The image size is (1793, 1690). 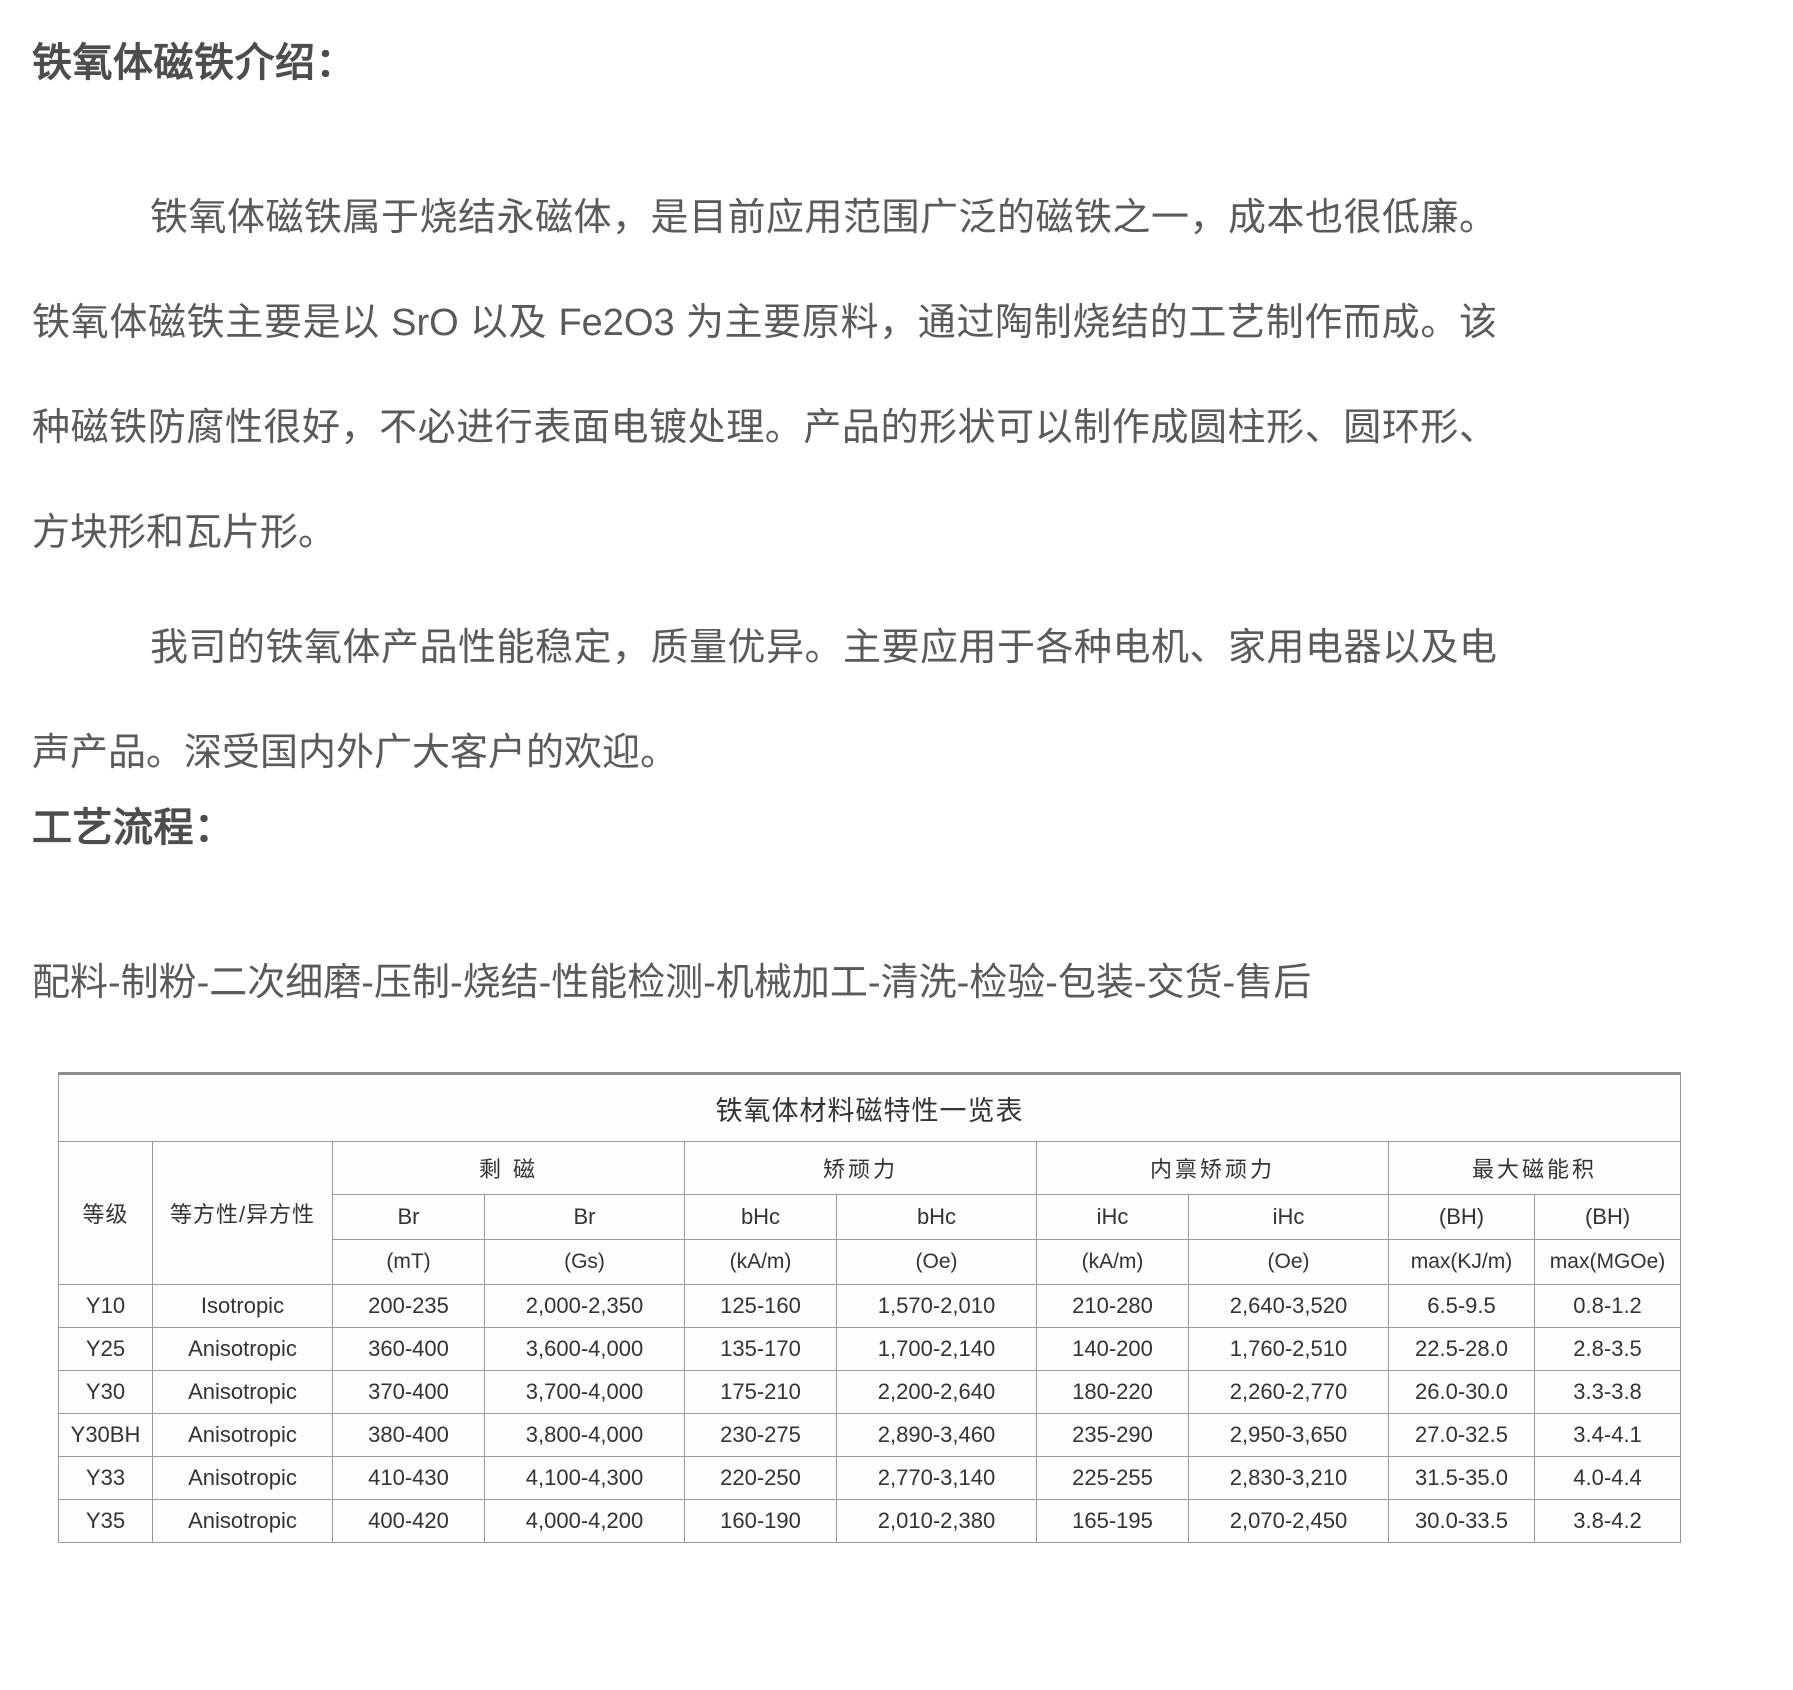 What do you see at coordinates (760, 1217) in the screenshot?
I see `symbol-bhc-kam: bHc` at bounding box center [760, 1217].